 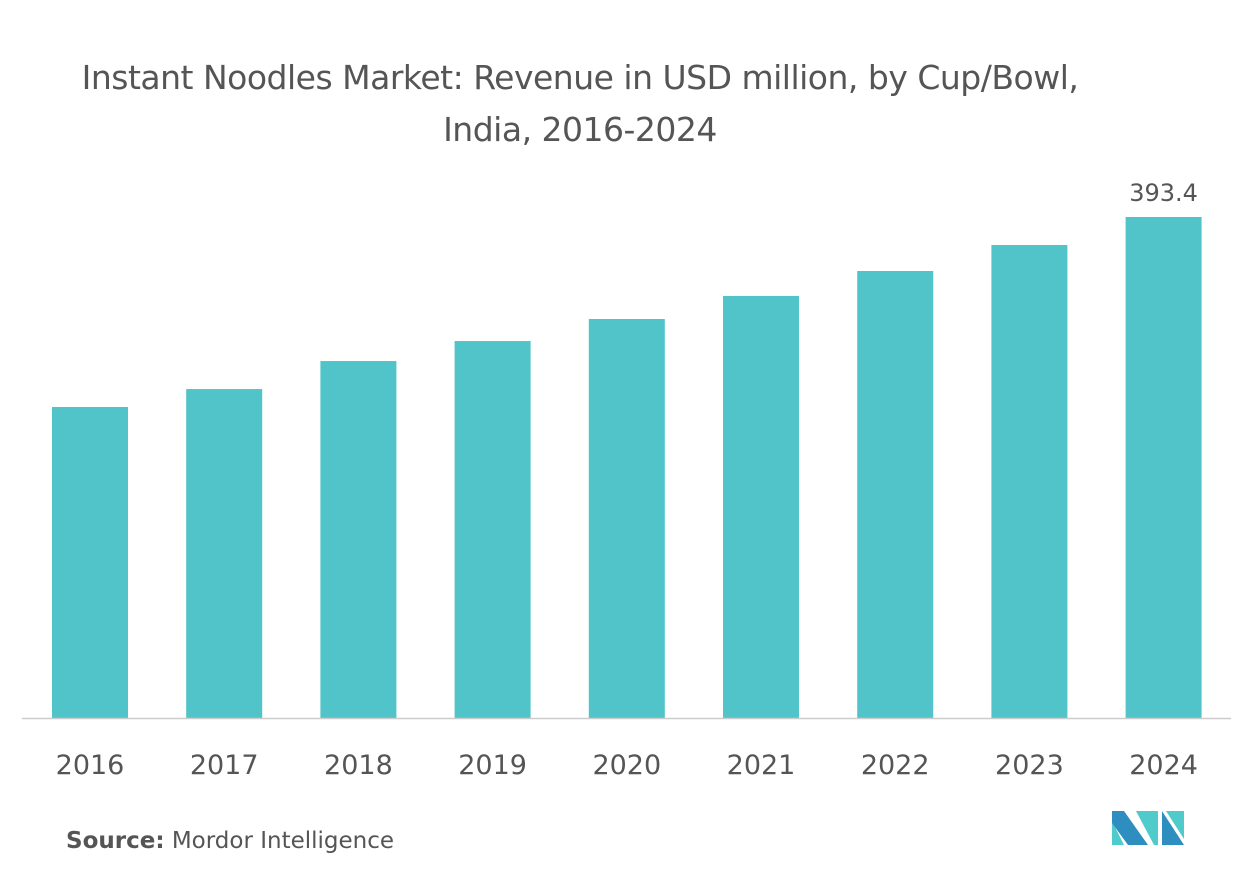 I want to click on mordor-logo, so click(x=1148, y=828).